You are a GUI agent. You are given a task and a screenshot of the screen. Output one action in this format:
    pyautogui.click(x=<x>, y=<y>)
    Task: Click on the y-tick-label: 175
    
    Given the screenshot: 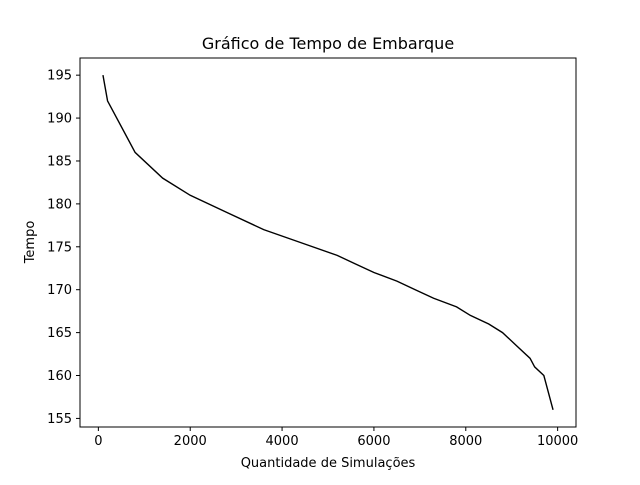 What is the action you would take?
    pyautogui.click(x=59, y=247)
    